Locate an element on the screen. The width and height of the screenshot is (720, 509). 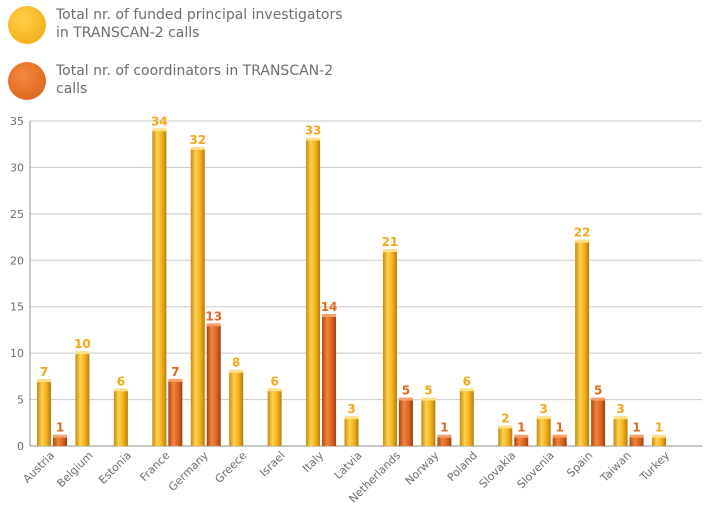
x-tick-label-slovenia: Slovenia is located at coordinates (536, 470).